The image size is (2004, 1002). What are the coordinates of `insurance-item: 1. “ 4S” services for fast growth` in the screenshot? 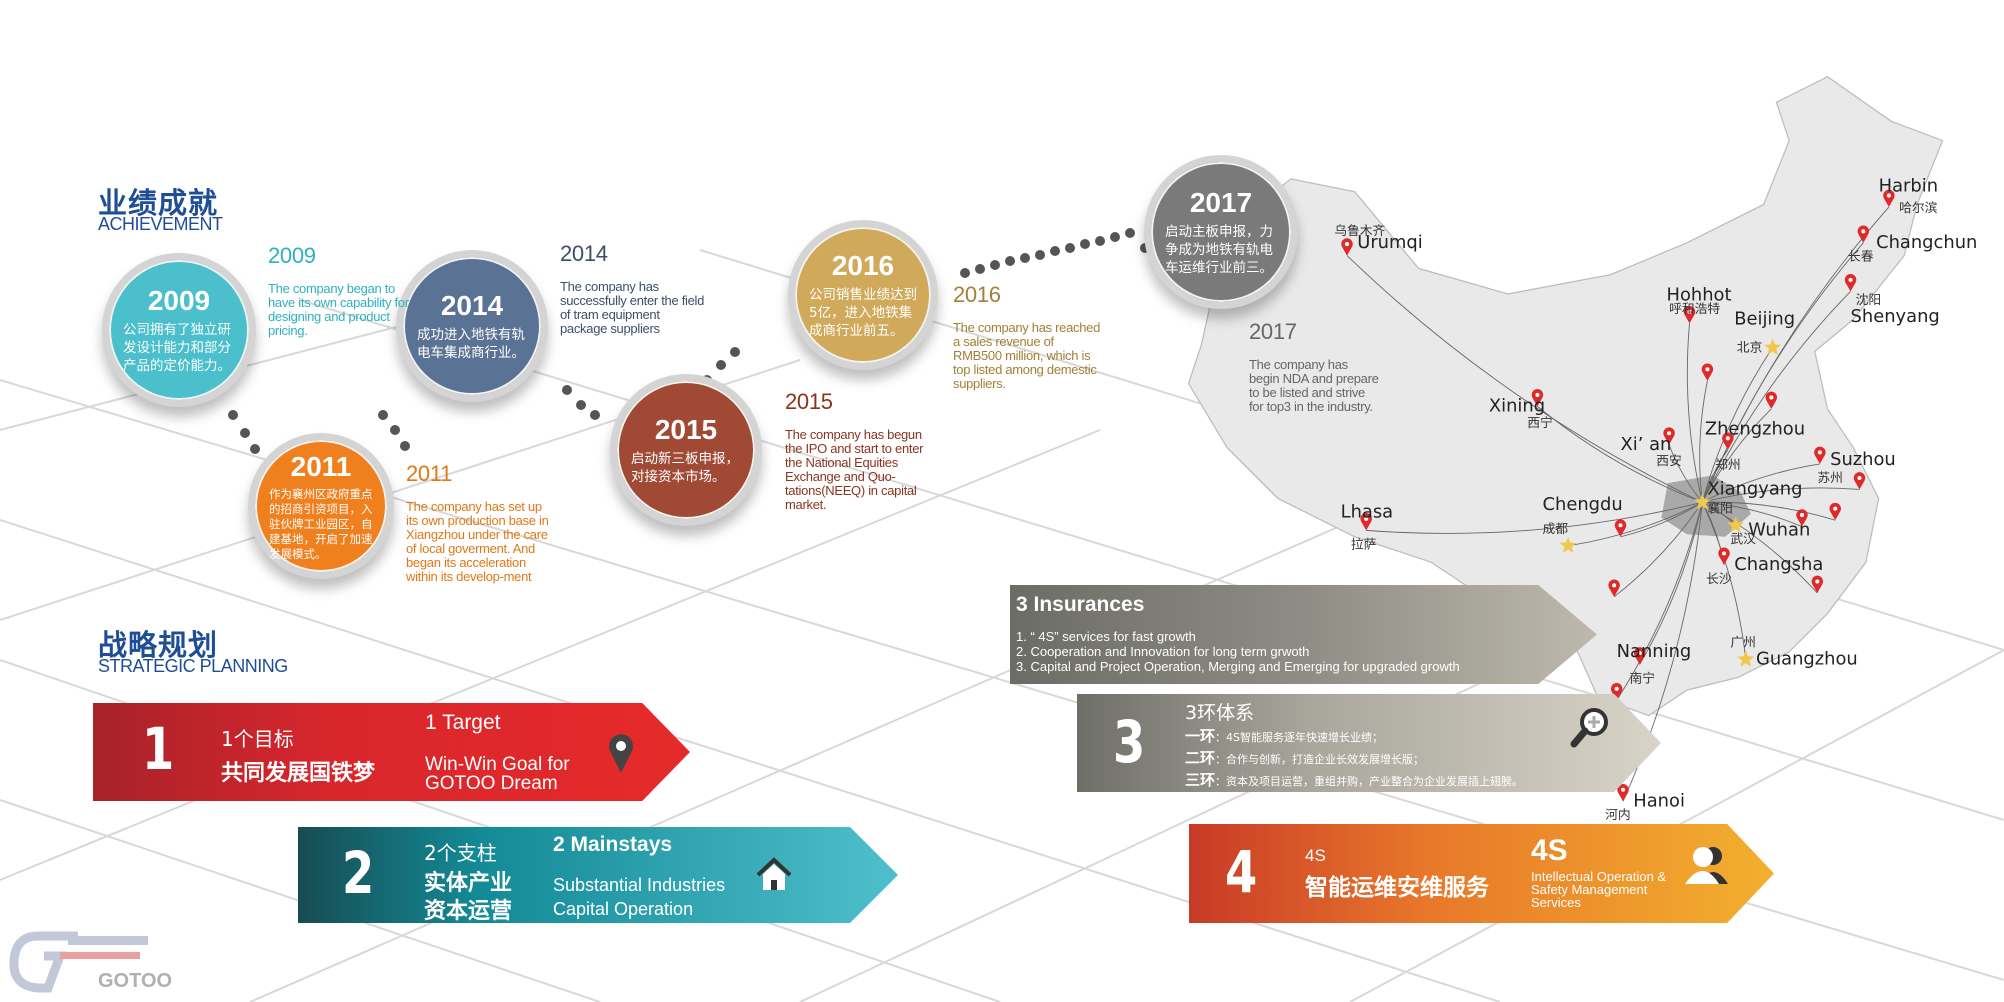 It's located at (1106, 636).